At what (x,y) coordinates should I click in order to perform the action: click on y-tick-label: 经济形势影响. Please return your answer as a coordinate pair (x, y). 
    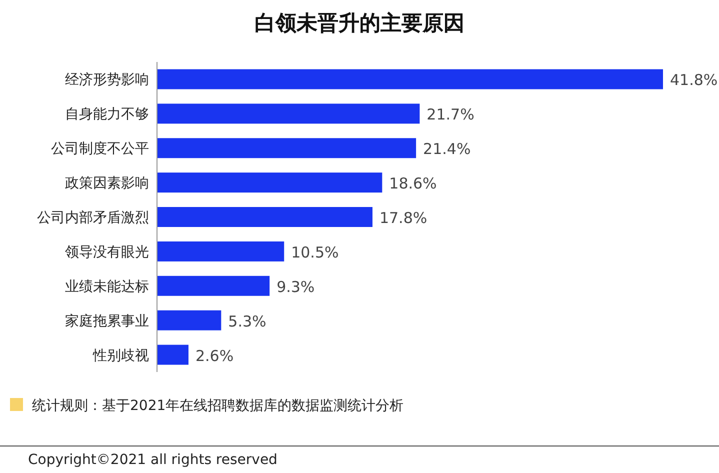
    Looking at the image, I should click on (107, 80).